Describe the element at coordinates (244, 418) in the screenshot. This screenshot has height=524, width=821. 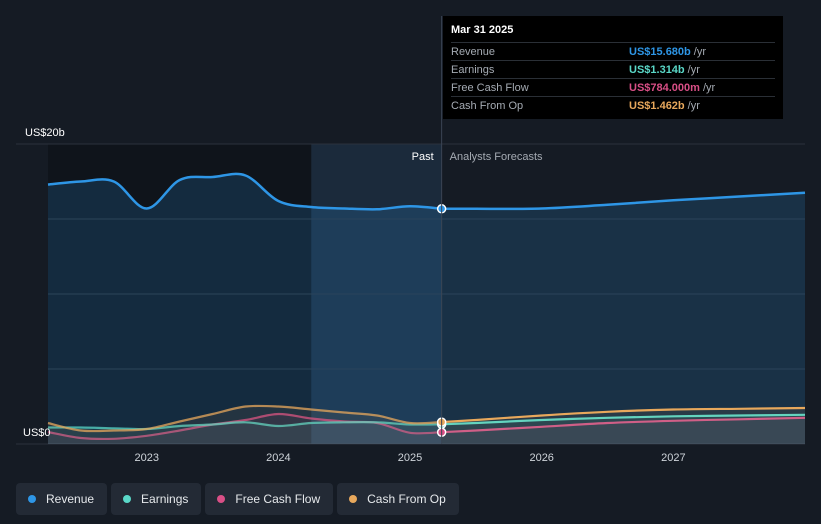
I see `cash-from-op-line-past` at that location.